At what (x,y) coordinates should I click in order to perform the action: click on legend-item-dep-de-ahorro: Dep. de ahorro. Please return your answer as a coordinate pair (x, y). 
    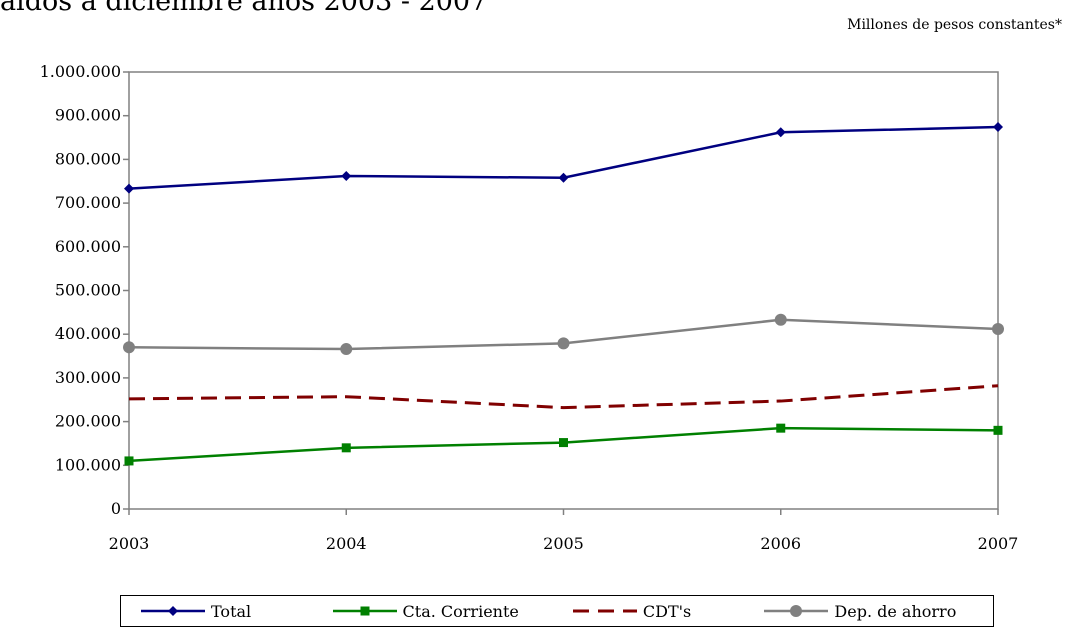
    Looking at the image, I should click on (877, 611).